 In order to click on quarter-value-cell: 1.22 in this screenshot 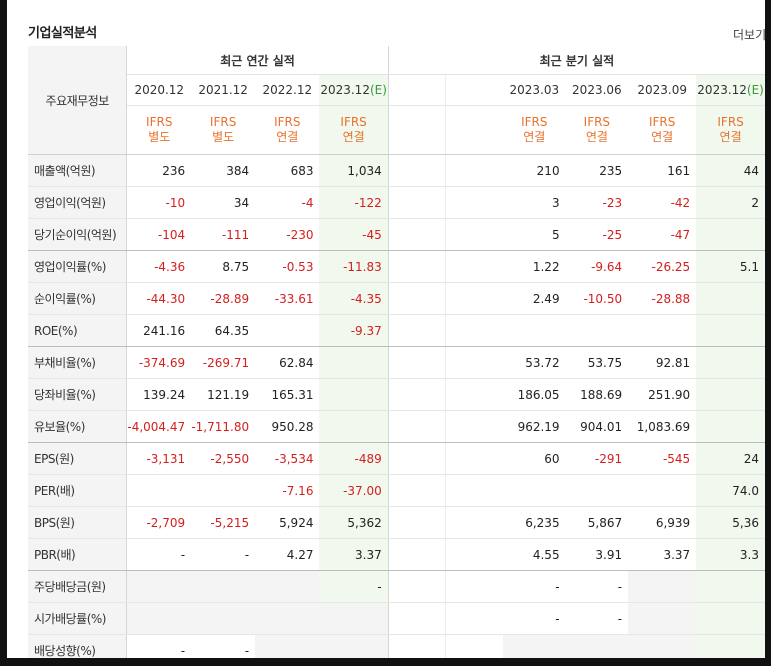, I will do `click(534, 266)`.